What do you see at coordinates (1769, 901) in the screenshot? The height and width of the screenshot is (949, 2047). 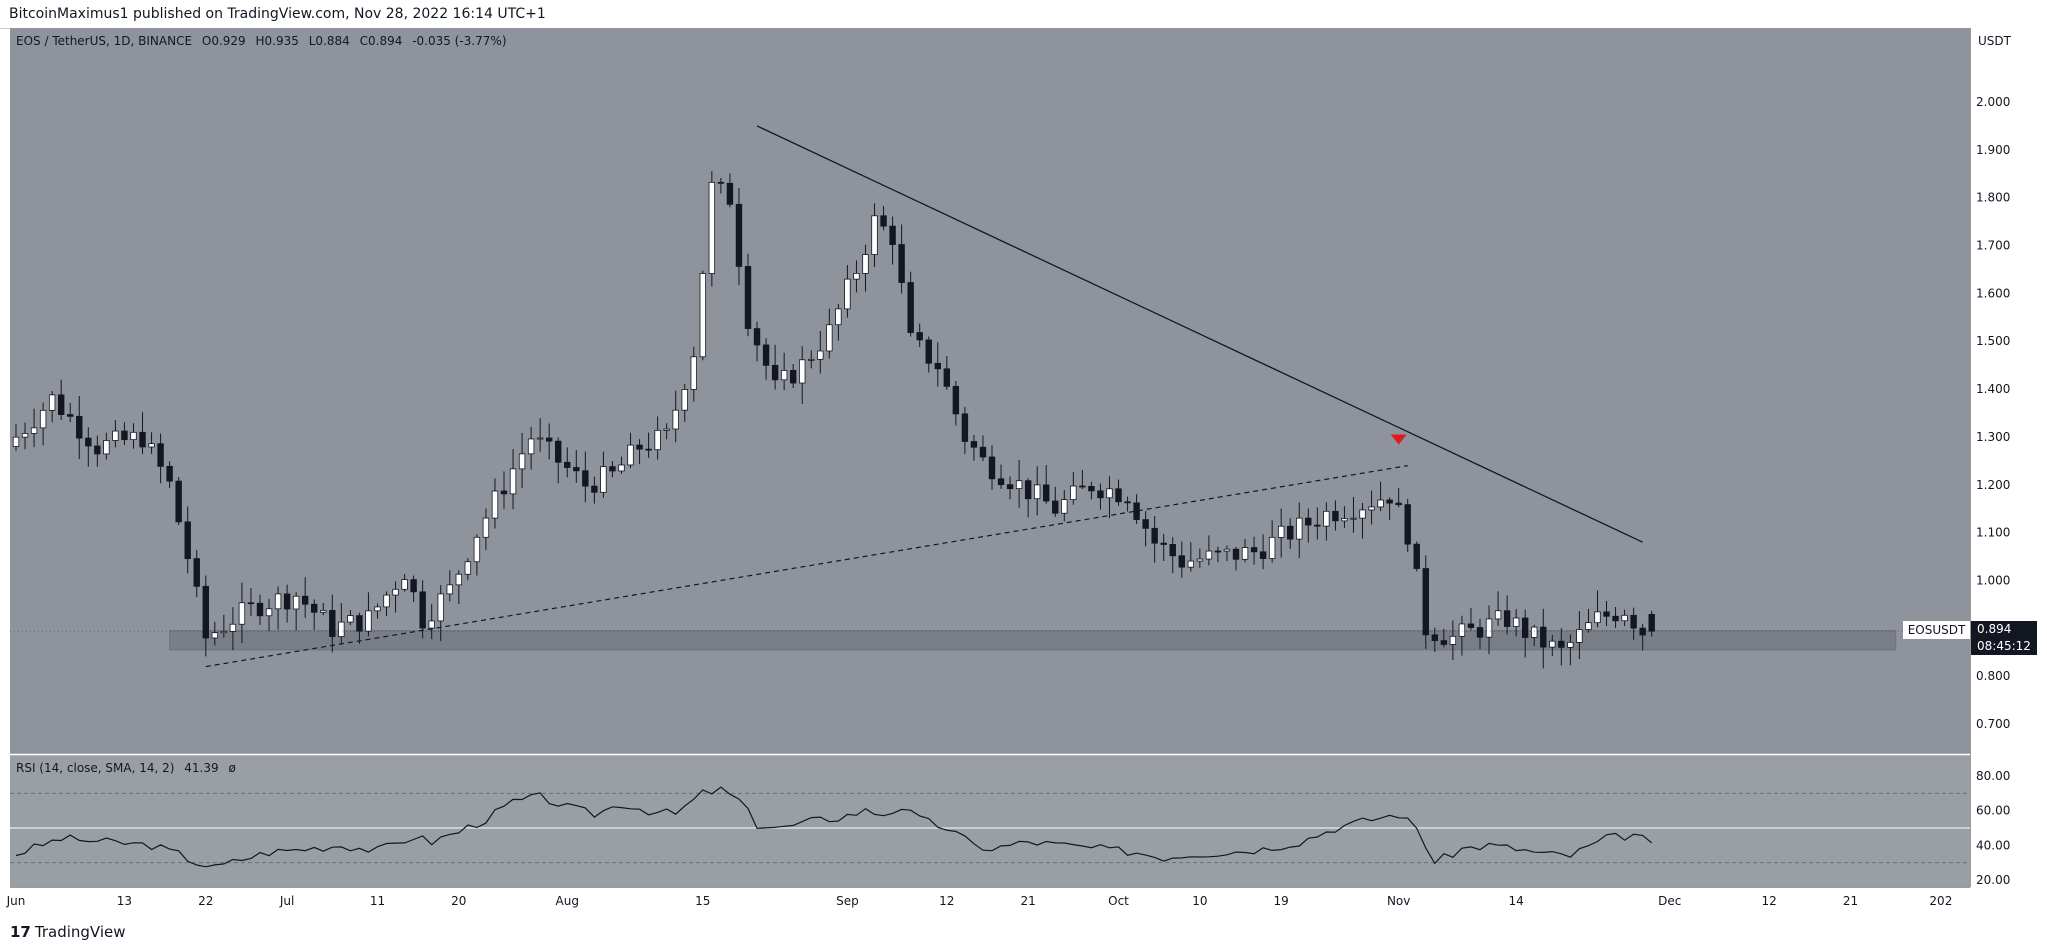 I see `time-tick-label: 12` at bounding box center [1769, 901].